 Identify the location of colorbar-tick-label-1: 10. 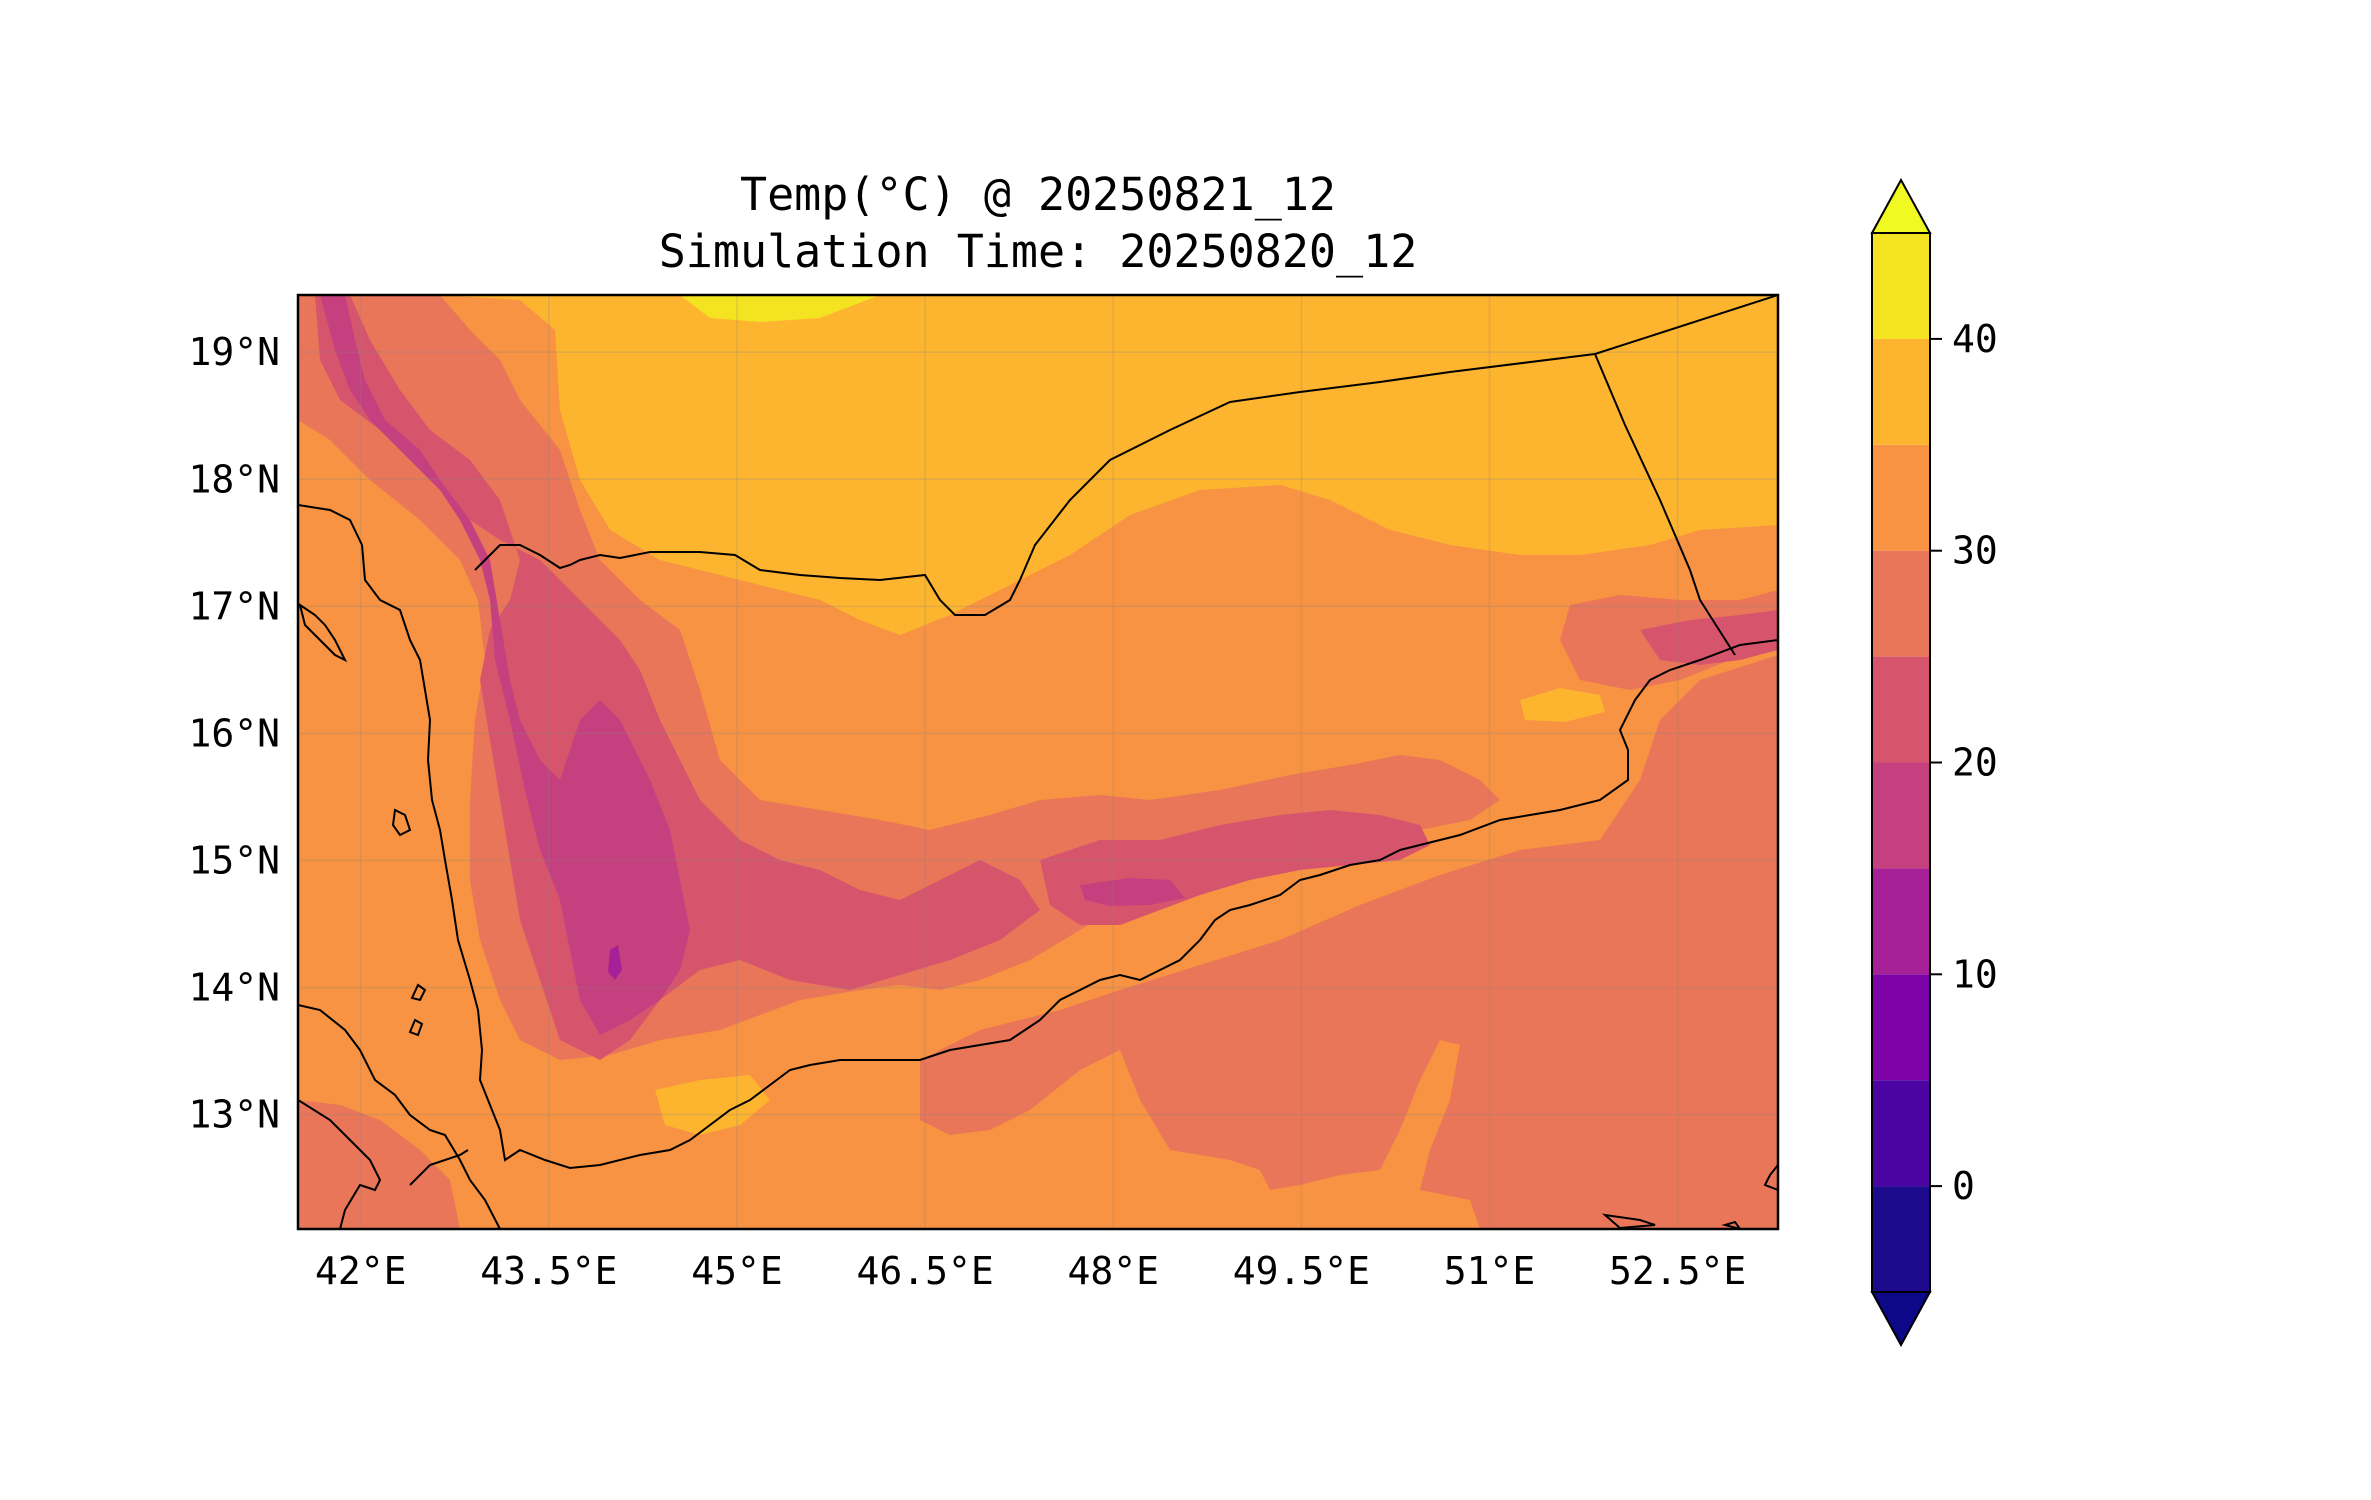
(1975, 974).